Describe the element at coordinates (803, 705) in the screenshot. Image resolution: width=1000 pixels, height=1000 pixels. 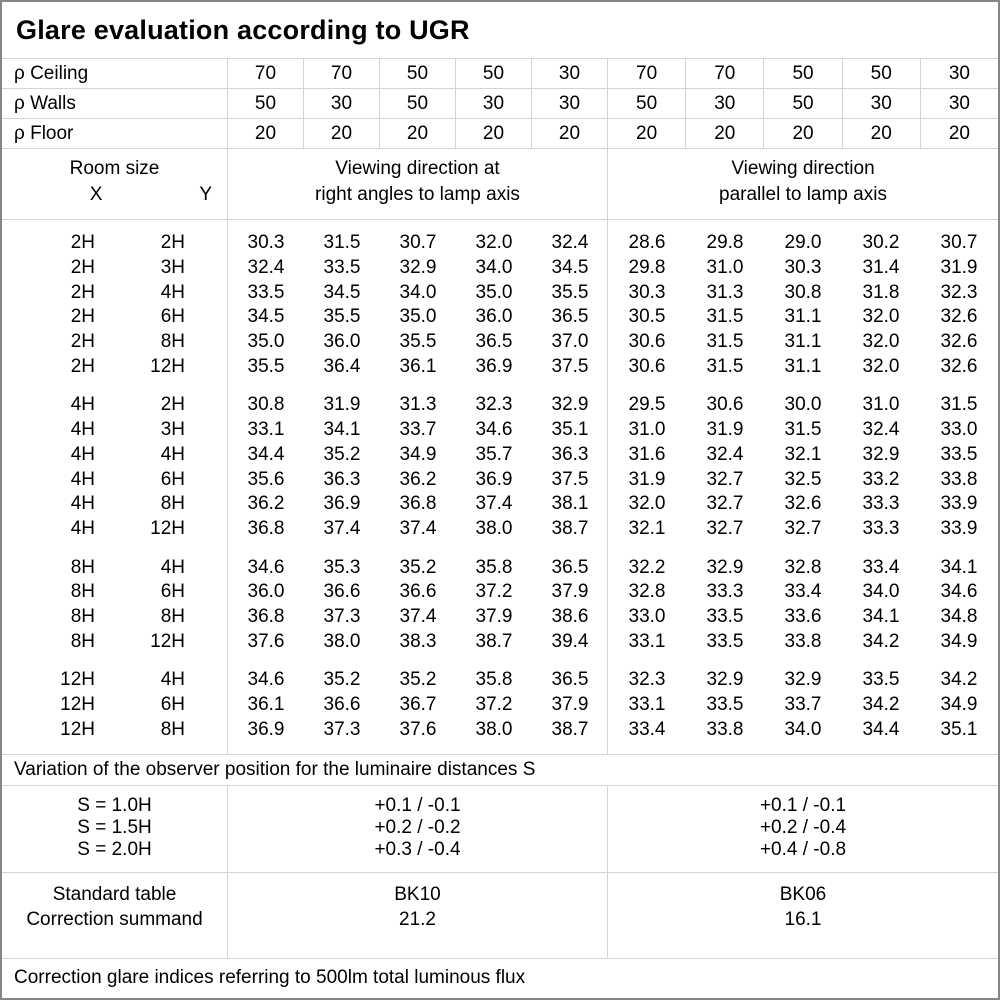
I see `parallel-values: 33.1 33.5 33.7 34.2 34.9` at that location.